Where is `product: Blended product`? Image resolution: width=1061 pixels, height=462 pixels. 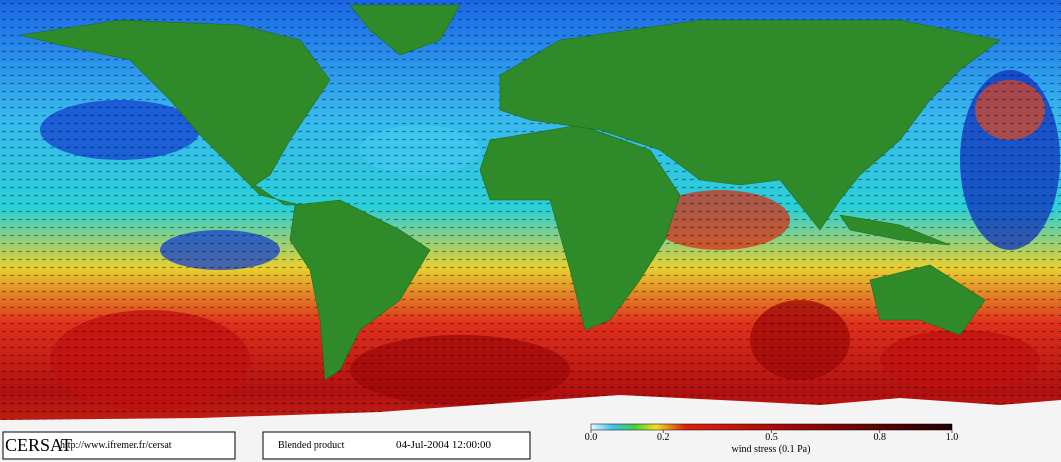 product: Blended product is located at coordinates (311, 445).